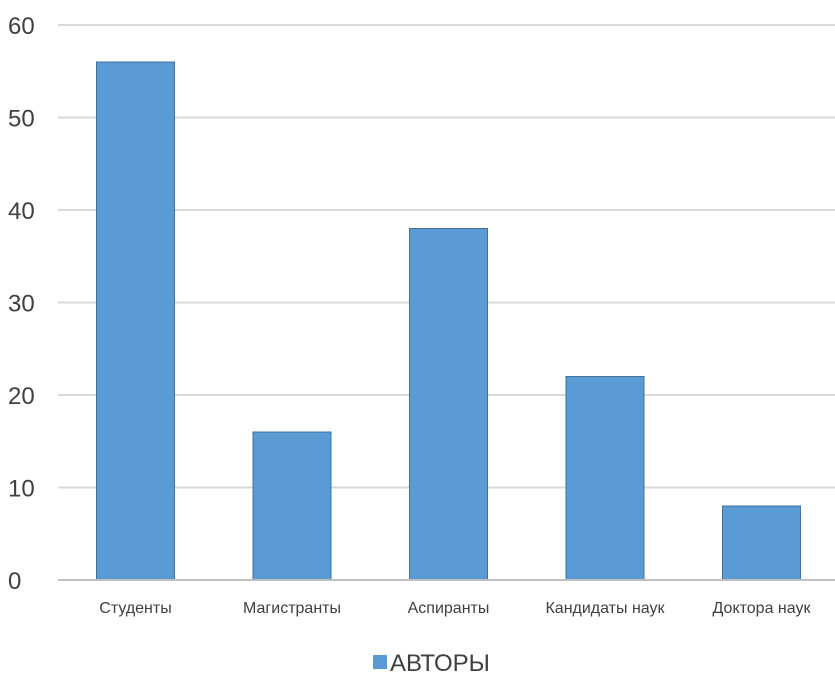  What do you see at coordinates (21, 119) in the screenshot?
I see `y-tick-label: 50` at bounding box center [21, 119].